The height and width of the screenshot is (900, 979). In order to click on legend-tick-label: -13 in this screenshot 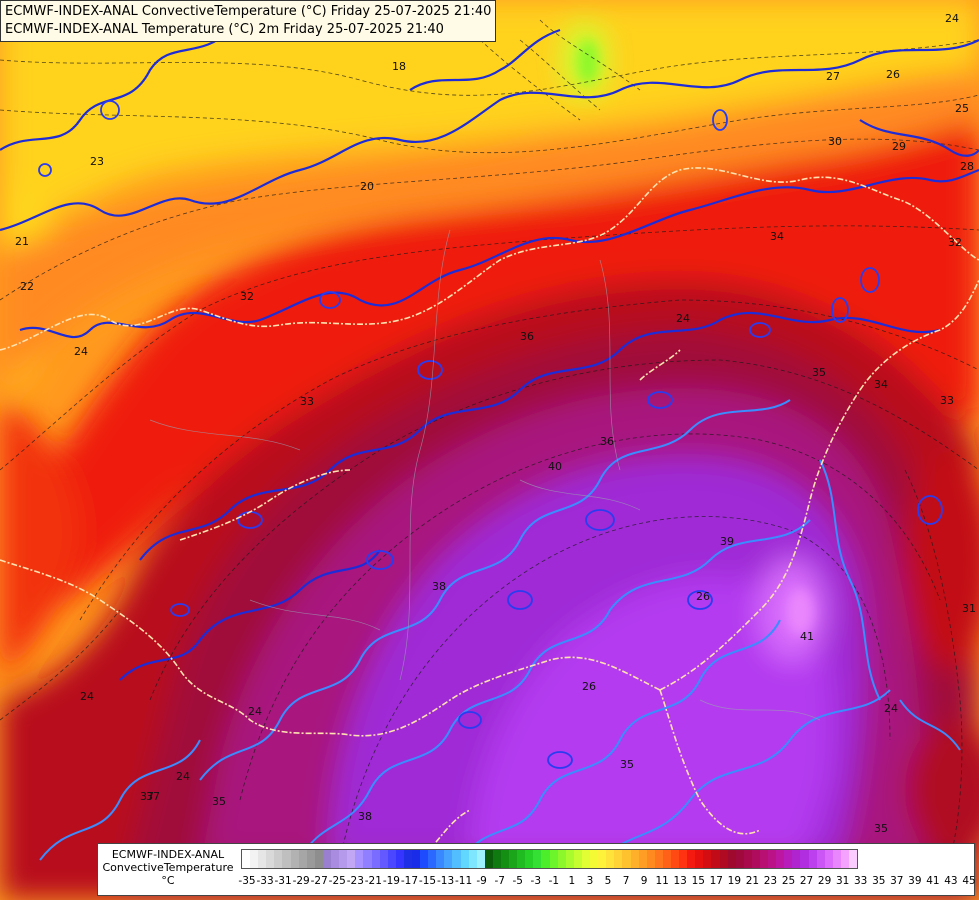, I will do `click(445, 881)`.